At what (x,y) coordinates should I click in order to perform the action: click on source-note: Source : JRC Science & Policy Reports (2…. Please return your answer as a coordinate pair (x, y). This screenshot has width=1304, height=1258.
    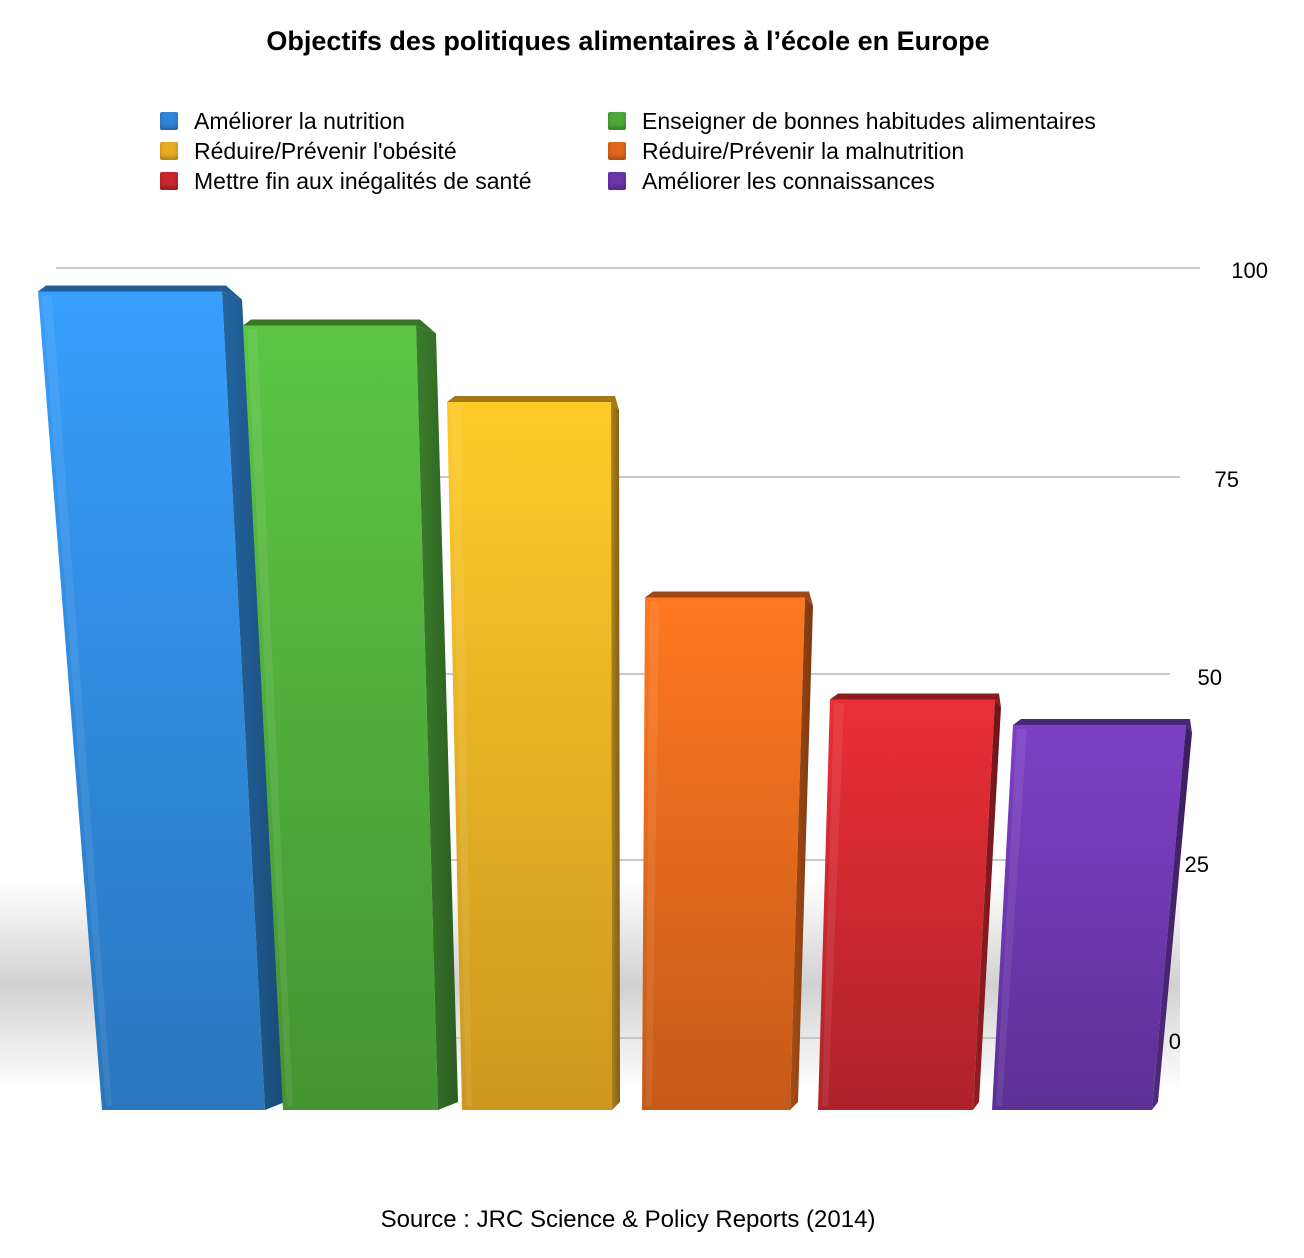
    Looking at the image, I should click on (628, 1219).